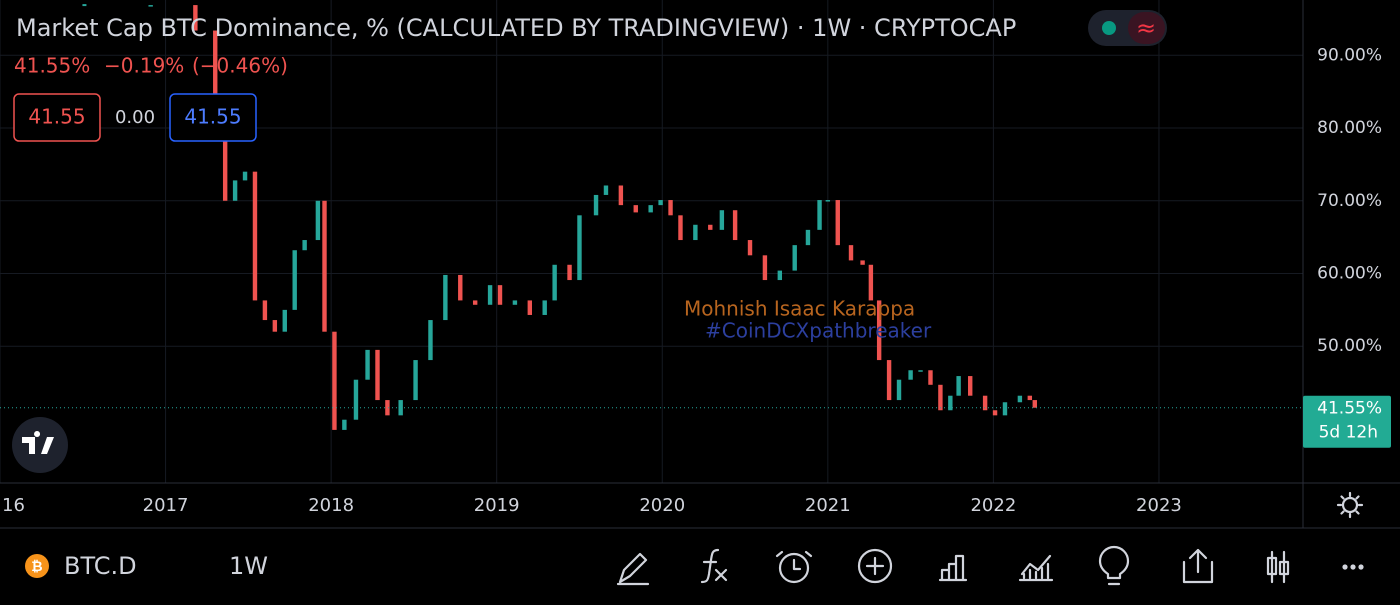 This screenshot has width=1400, height=605. What do you see at coordinates (135, 117) in the screenshot?
I see `spread: 0.00` at bounding box center [135, 117].